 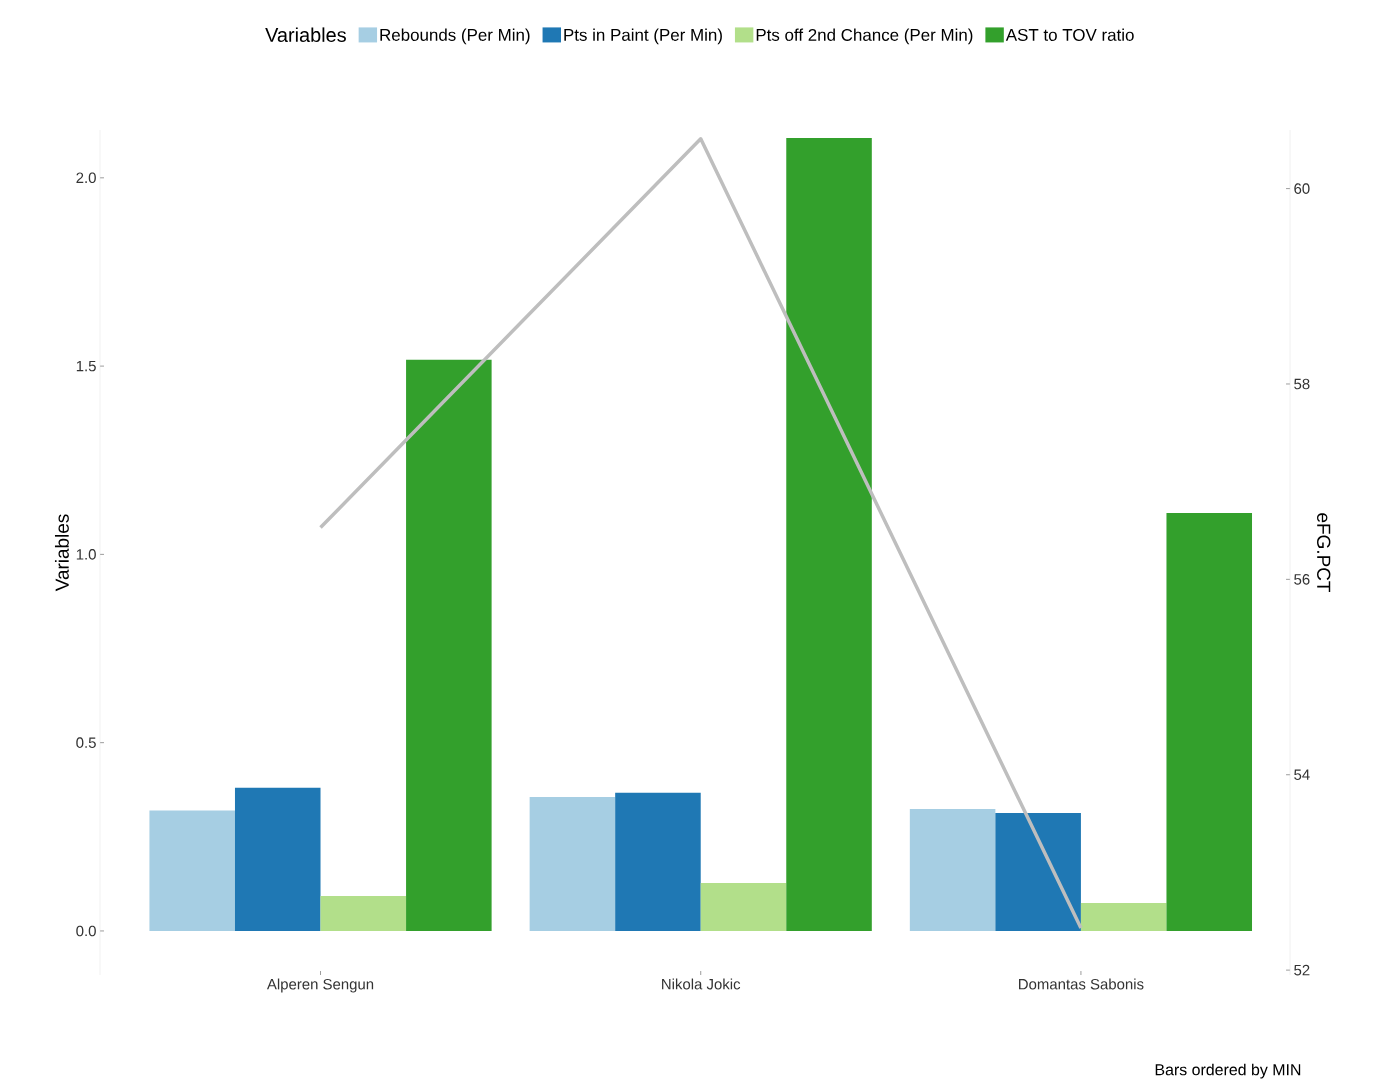 What do you see at coordinates (86, 178) in the screenshot?
I see `y-tick-label: 2.0` at bounding box center [86, 178].